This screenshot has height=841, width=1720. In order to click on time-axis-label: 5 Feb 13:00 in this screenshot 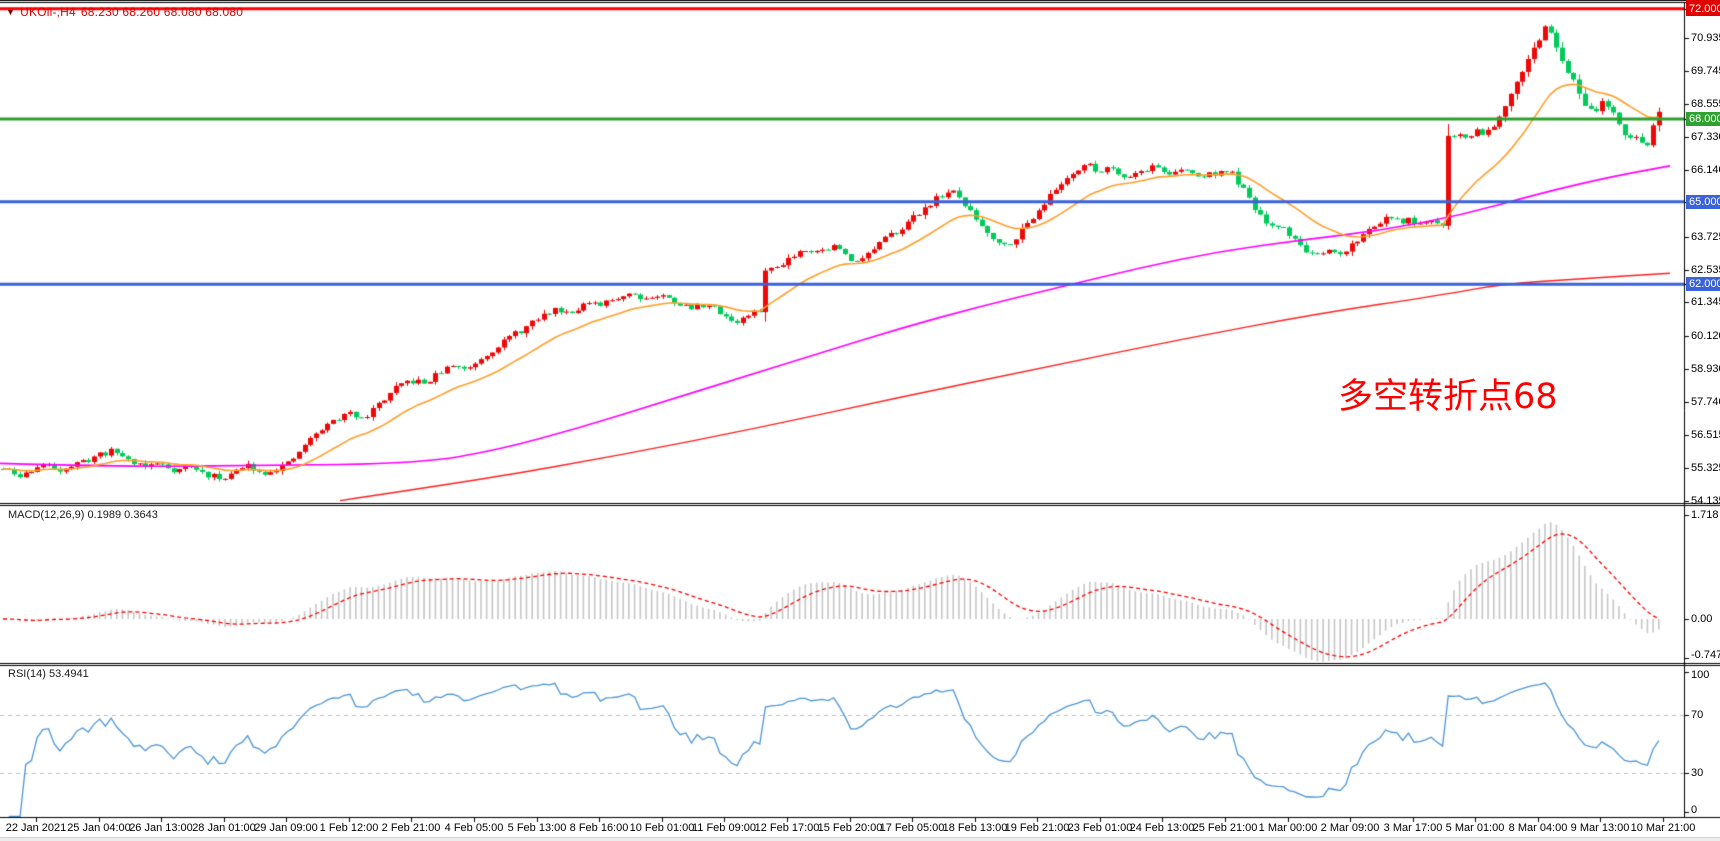, I will do `click(537, 828)`.